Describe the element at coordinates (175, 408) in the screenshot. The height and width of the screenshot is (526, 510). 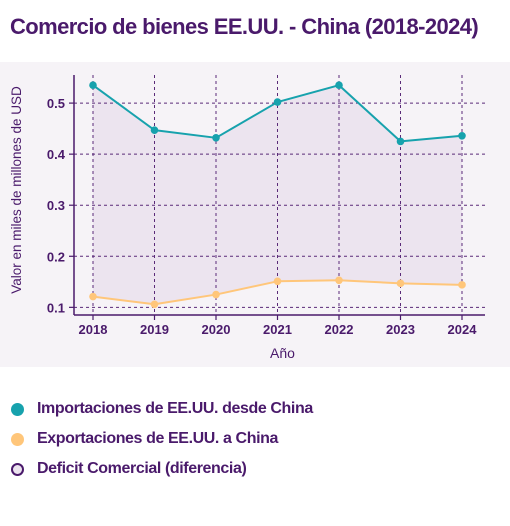
I see `legend-label-imports: Importaciones de EE.UU. desde China` at that location.